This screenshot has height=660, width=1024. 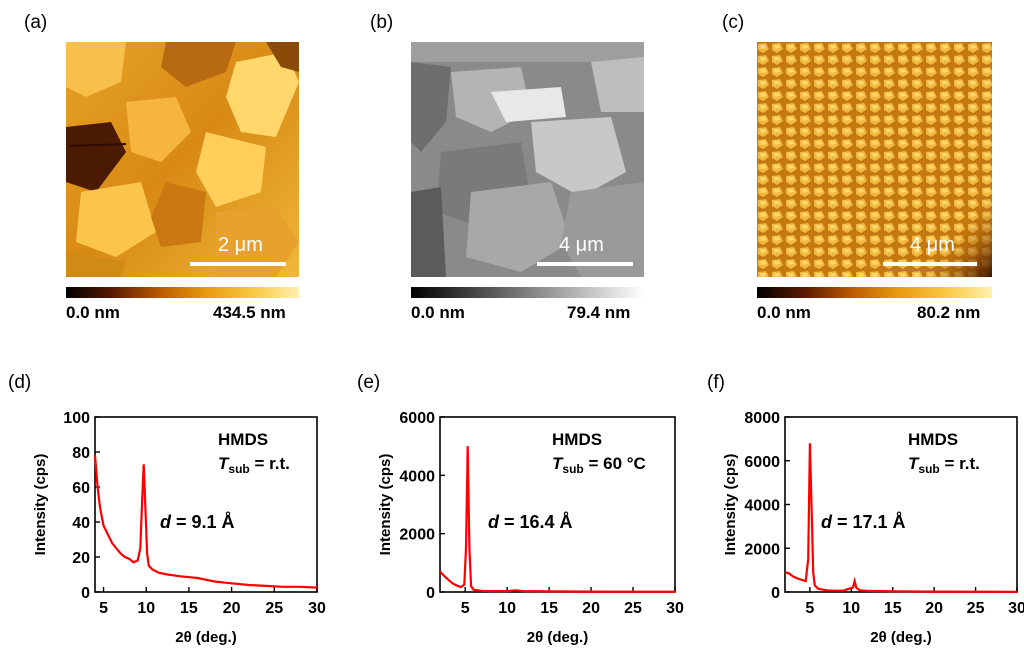 What do you see at coordinates (249, 312) in the screenshot?
I see `colorbar-max-a: 434.5 nm` at bounding box center [249, 312].